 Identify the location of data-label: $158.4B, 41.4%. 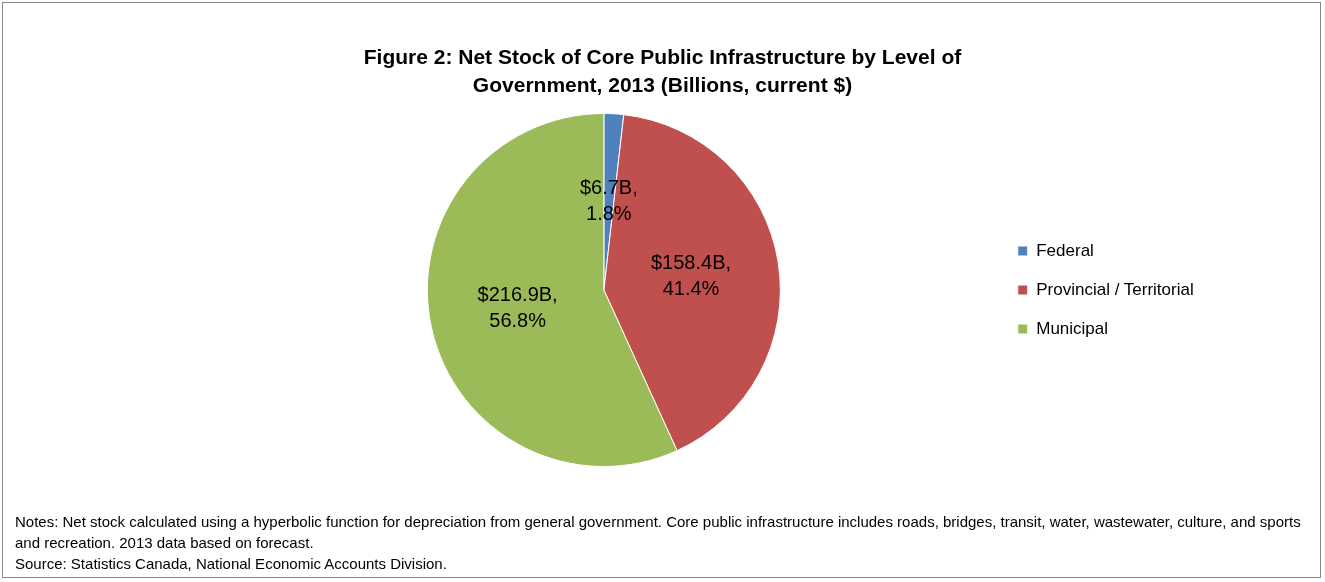
(691, 274).